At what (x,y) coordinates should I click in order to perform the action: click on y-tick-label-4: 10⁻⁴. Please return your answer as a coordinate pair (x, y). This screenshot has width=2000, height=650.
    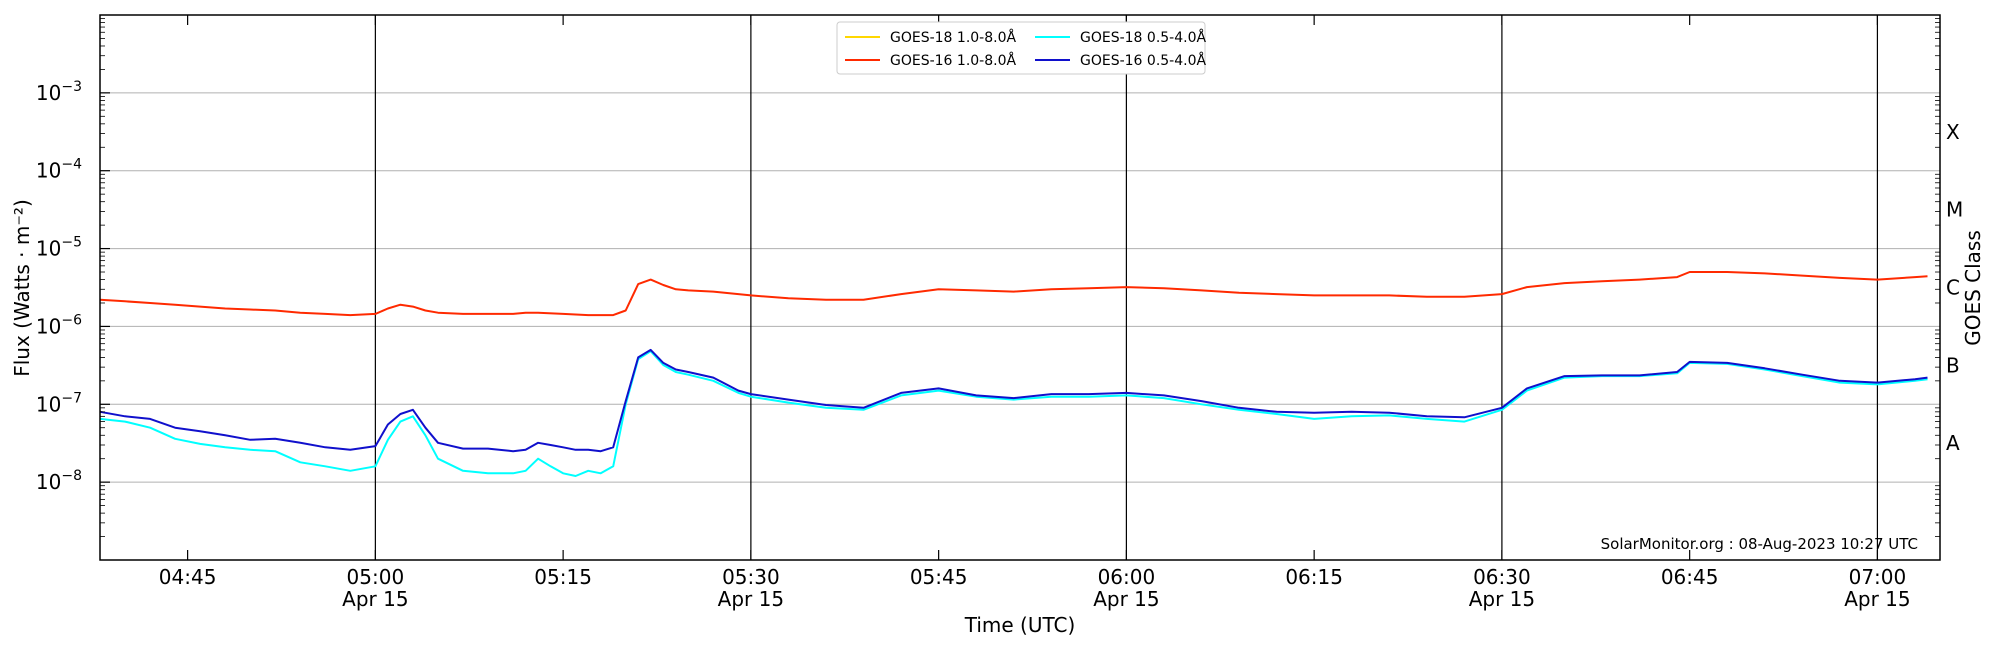
    Looking at the image, I should click on (59, 170).